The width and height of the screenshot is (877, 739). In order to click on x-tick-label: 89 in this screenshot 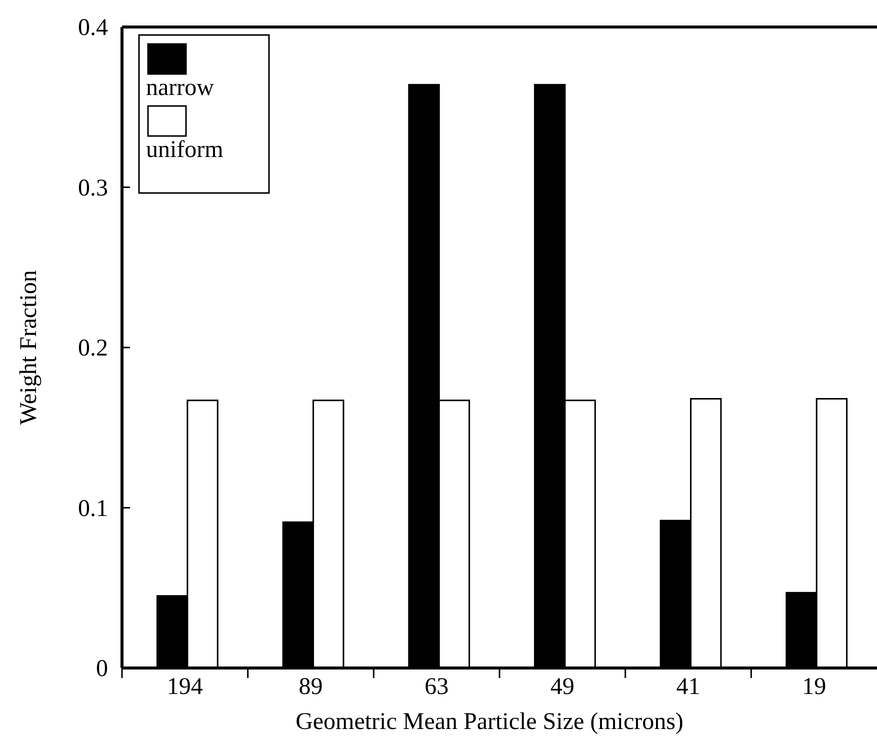, I will do `click(310, 687)`.